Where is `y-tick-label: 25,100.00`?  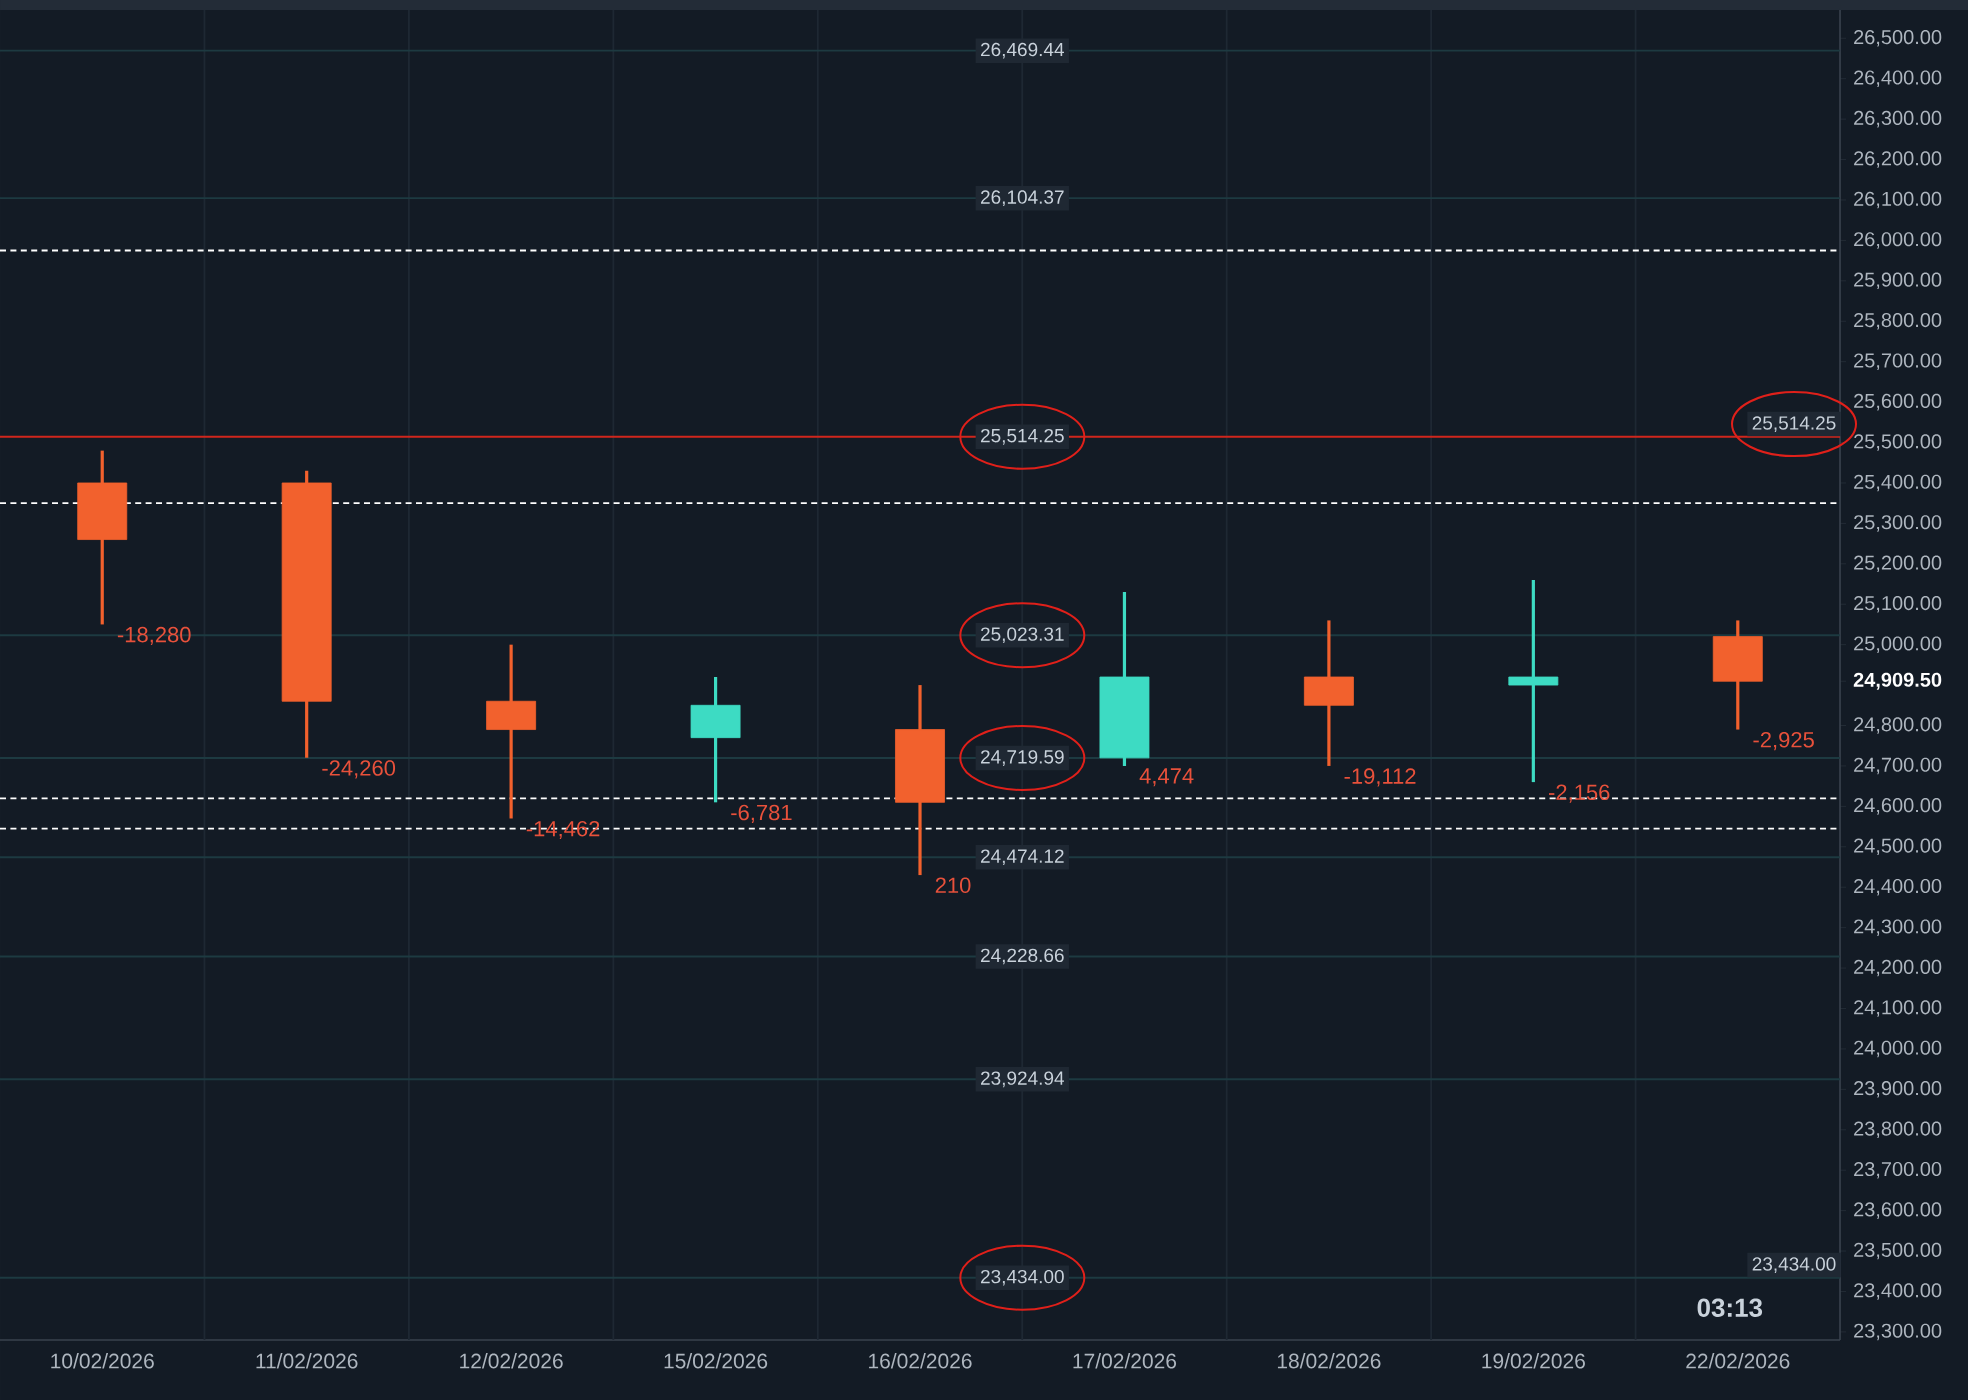
y-tick-label: 25,100.00 is located at coordinates (1898, 604).